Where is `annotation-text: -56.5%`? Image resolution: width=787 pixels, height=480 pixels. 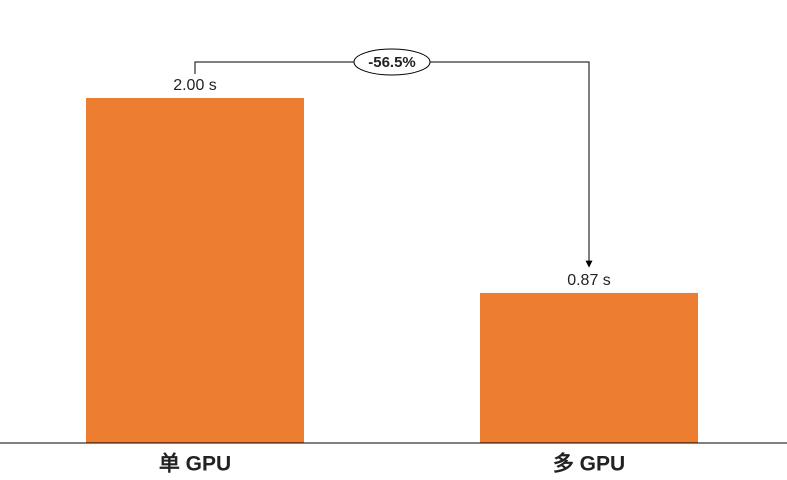
annotation-text: -56.5% is located at coordinates (392, 62).